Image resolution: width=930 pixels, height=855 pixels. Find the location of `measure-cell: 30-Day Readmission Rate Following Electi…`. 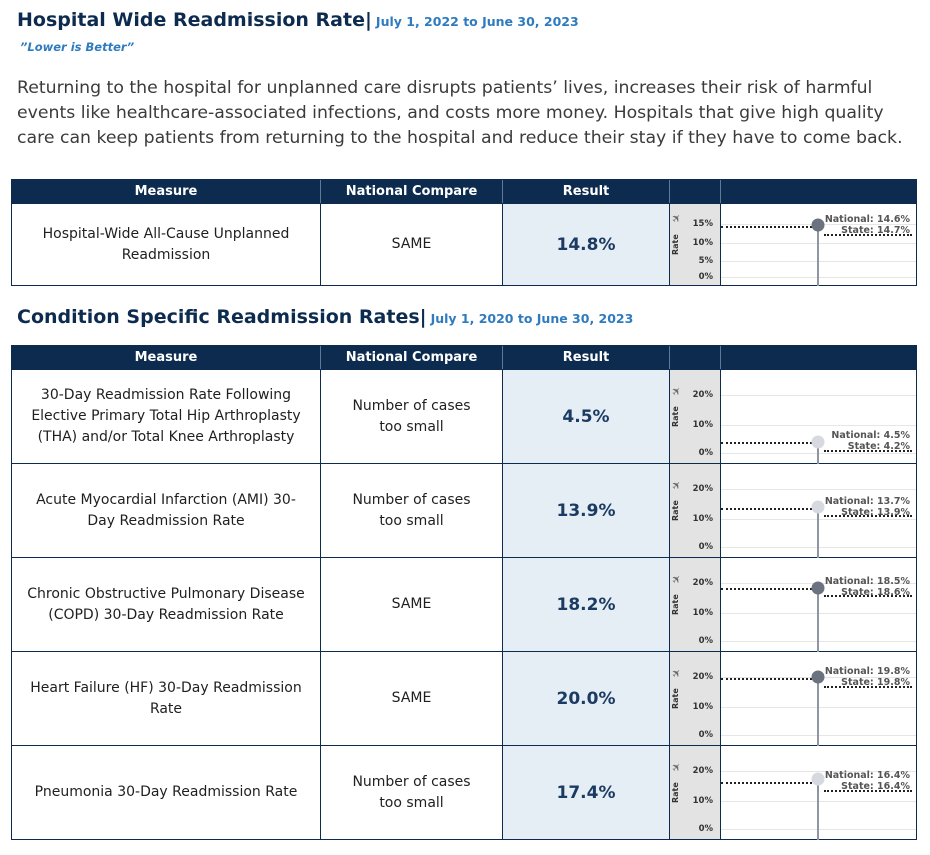

measure-cell: 30-Day Readmission Rate Following Electi… is located at coordinates (166, 416).